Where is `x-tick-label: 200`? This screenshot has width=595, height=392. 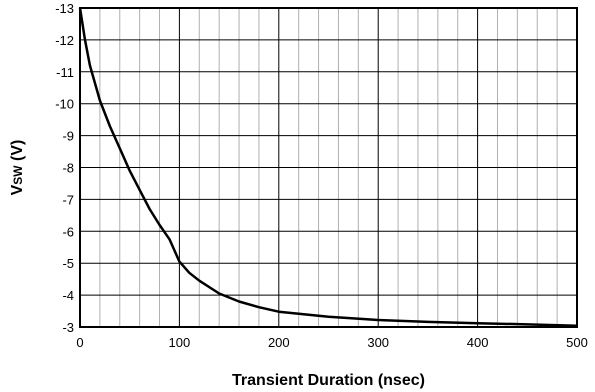
x-tick-label: 200 is located at coordinates (279, 342).